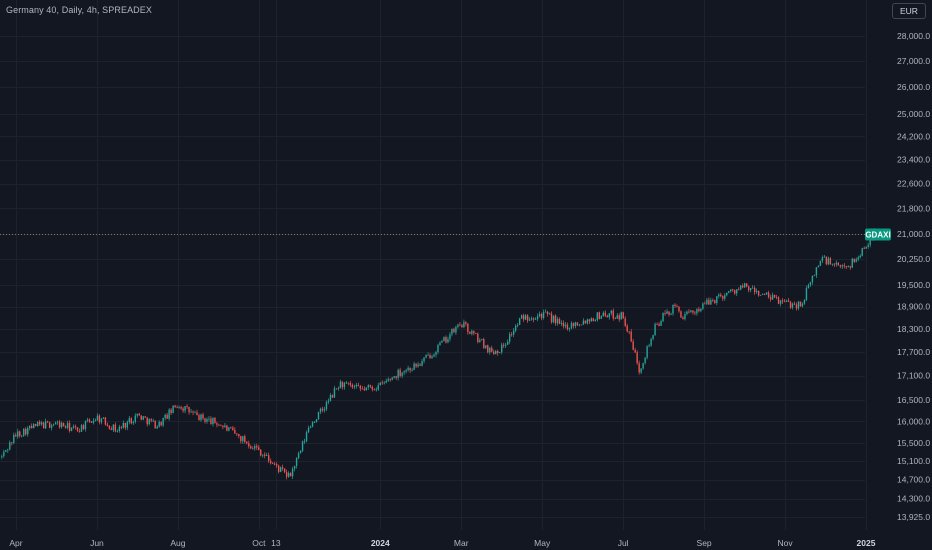 The width and height of the screenshot is (932, 550). What do you see at coordinates (276, 543) in the screenshot?
I see `time-tick-label: 13` at bounding box center [276, 543].